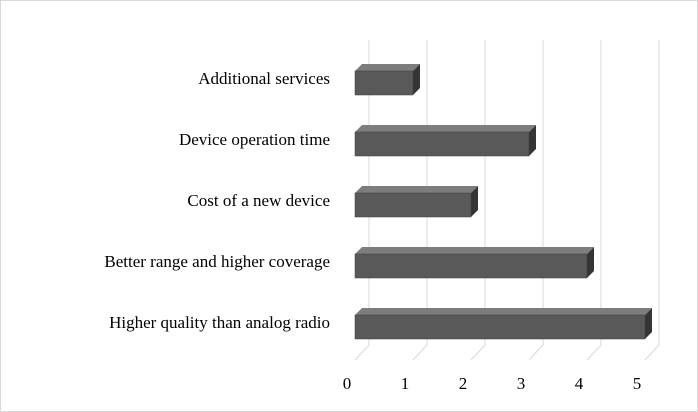  What do you see at coordinates (579, 383) in the screenshot?
I see `x-tick-label: 4` at bounding box center [579, 383].